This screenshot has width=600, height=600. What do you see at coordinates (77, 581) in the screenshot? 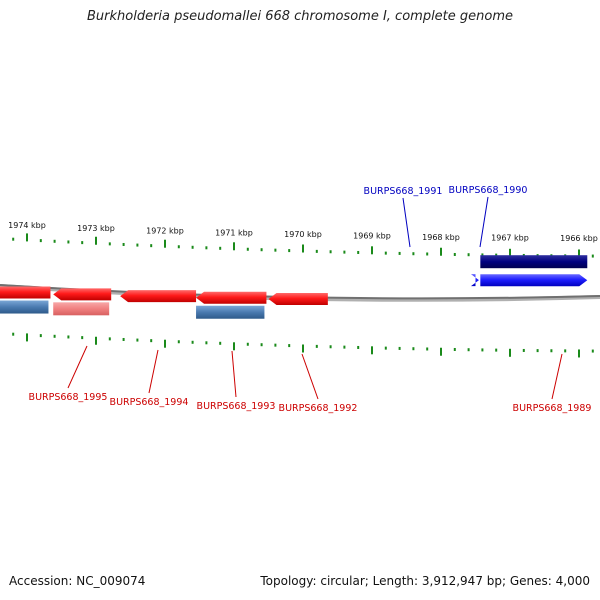
I see `accession-text: Accession: NC_009074` at bounding box center [77, 581].